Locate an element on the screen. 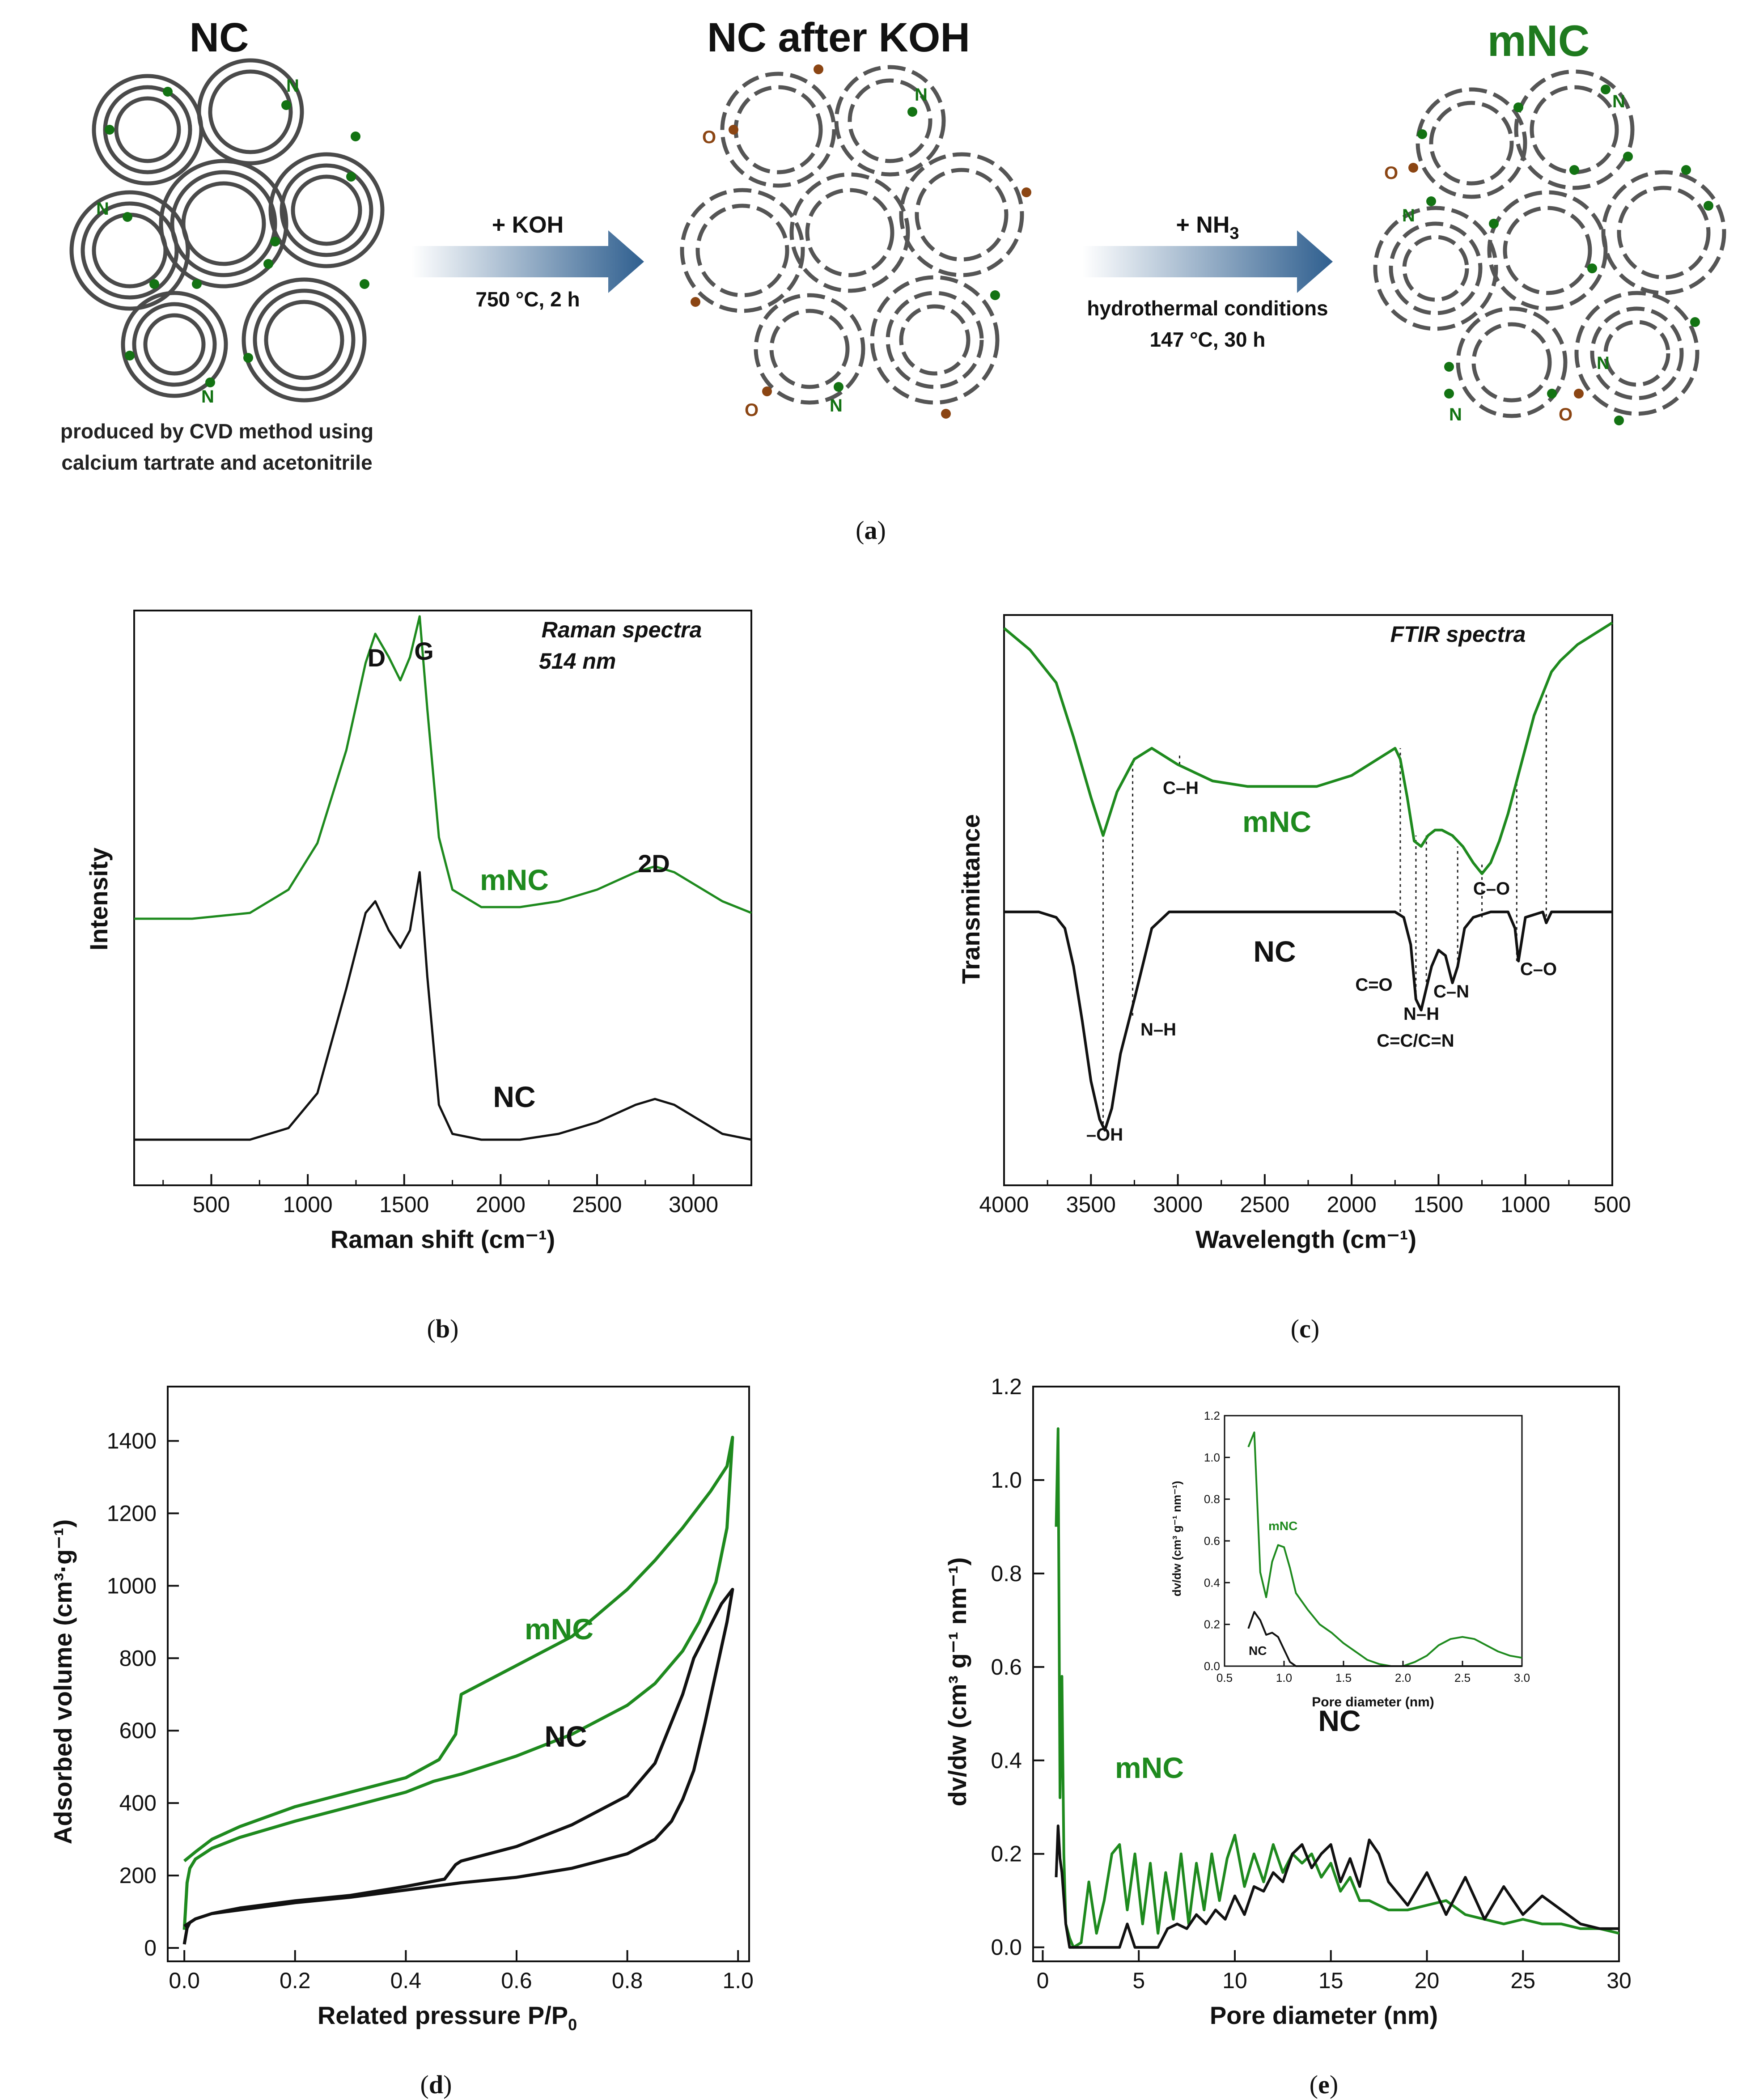 The width and height of the screenshot is (1742, 2100). title-nc: NC is located at coordinates (220, 37).